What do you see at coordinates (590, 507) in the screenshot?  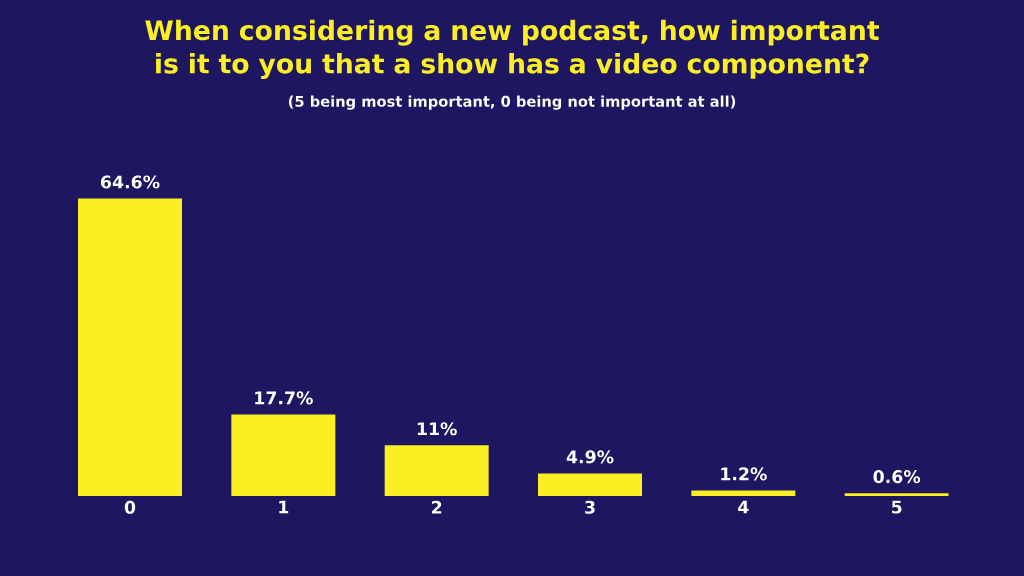 I see `x-tick-label: 3` at bounding box center [590, 507].